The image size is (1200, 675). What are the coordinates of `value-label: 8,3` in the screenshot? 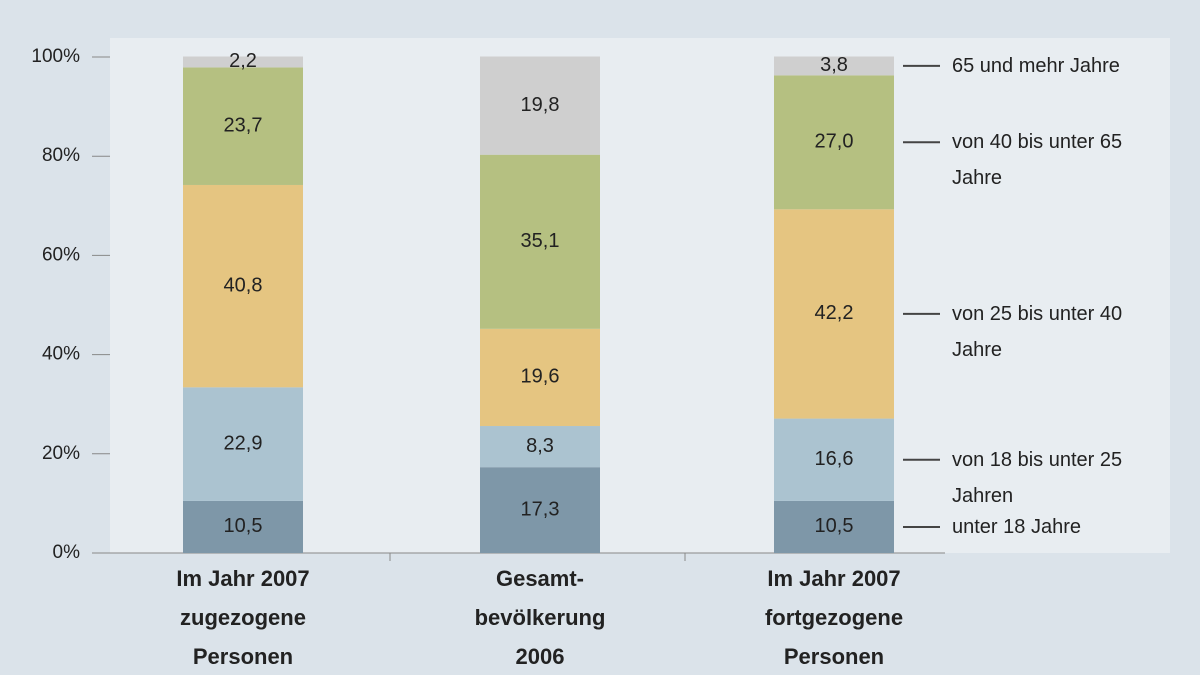 It's located at (540, 446).